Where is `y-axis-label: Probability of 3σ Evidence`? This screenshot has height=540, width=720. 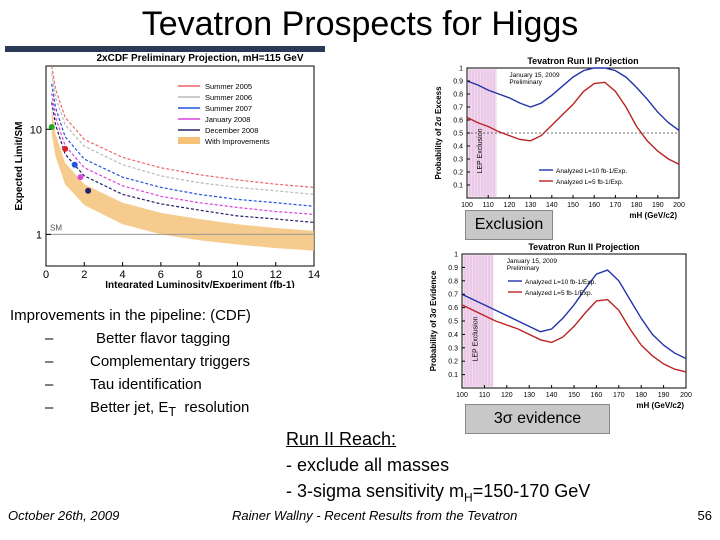
y-axis-label: Probability of 3σ Evidence is located at coordinates (433, 320).